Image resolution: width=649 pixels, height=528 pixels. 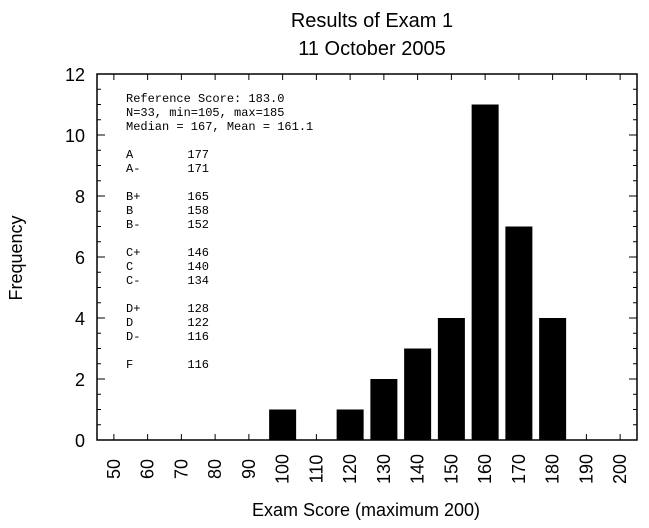 What do you see at coordinates (129, 365) in the screenshot?
I see `grade-label: F` at bounding box center [129, 365].